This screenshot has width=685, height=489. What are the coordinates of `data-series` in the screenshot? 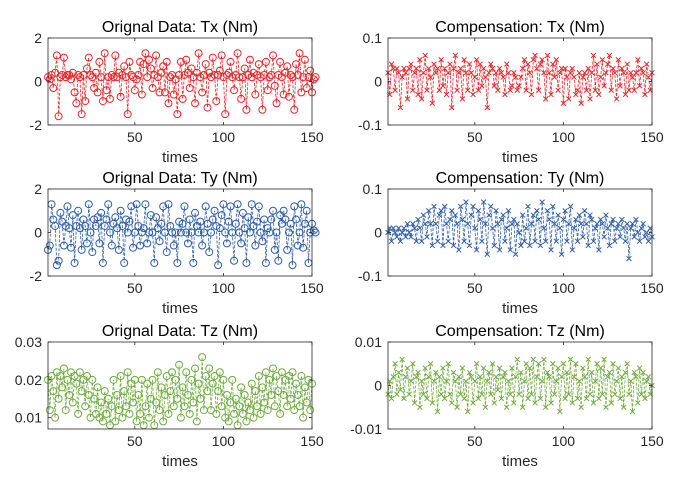 It's located at (180, 391).